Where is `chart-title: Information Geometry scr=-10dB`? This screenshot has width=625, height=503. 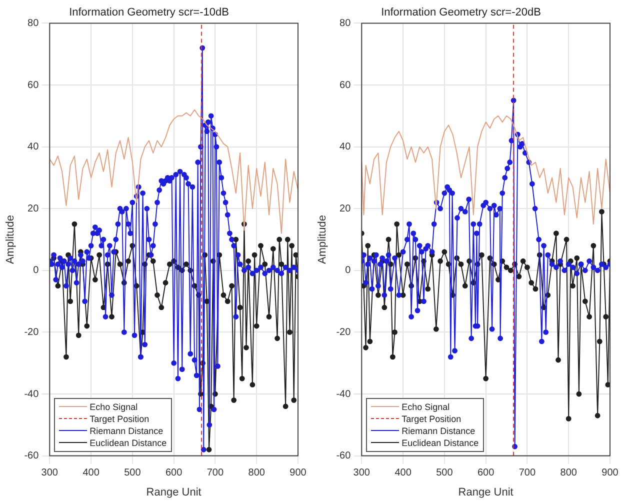
chart-title: Information Geometry scr=-10dB is located at coordinates (149, 12).